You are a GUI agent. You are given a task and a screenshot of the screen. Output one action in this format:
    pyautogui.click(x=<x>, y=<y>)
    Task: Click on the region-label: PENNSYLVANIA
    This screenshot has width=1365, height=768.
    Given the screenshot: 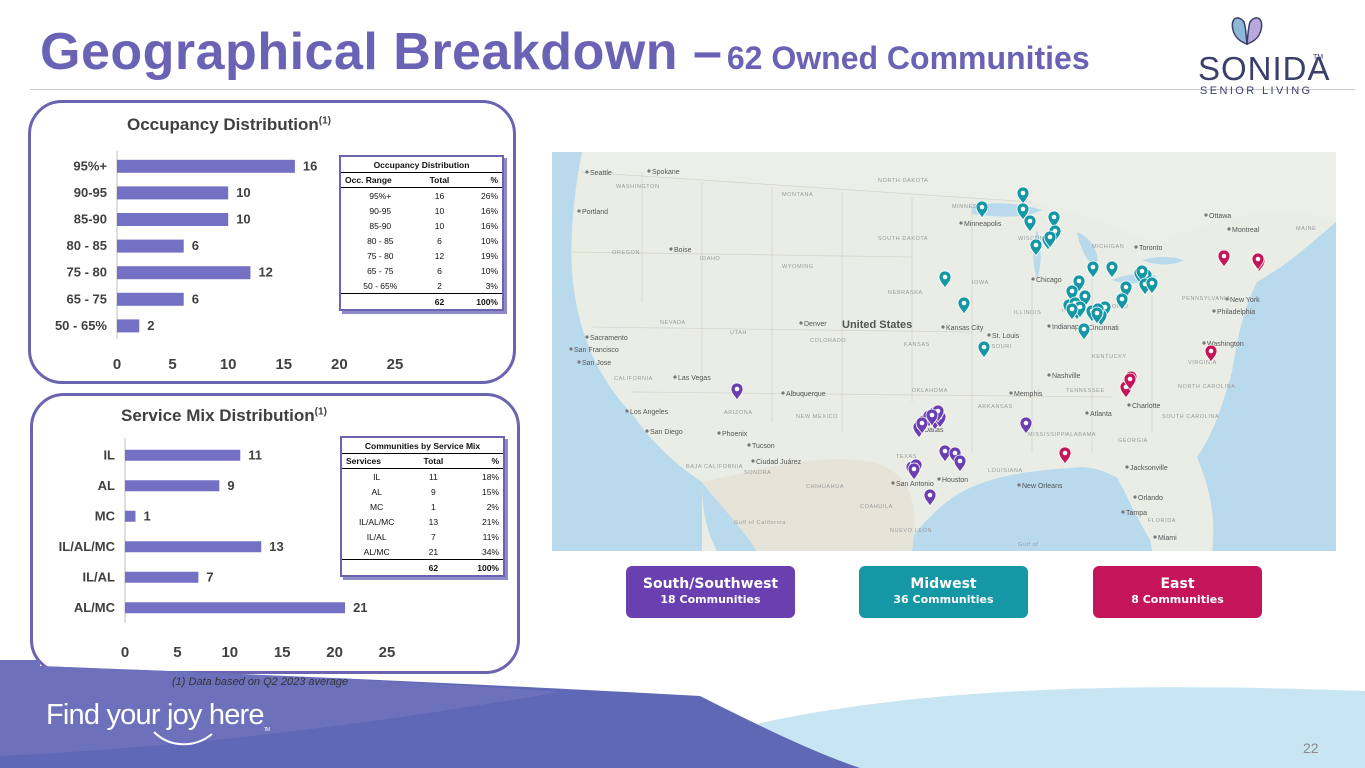 What is the action you would take?
    pyautogui.click(x=1206, y=299)
    